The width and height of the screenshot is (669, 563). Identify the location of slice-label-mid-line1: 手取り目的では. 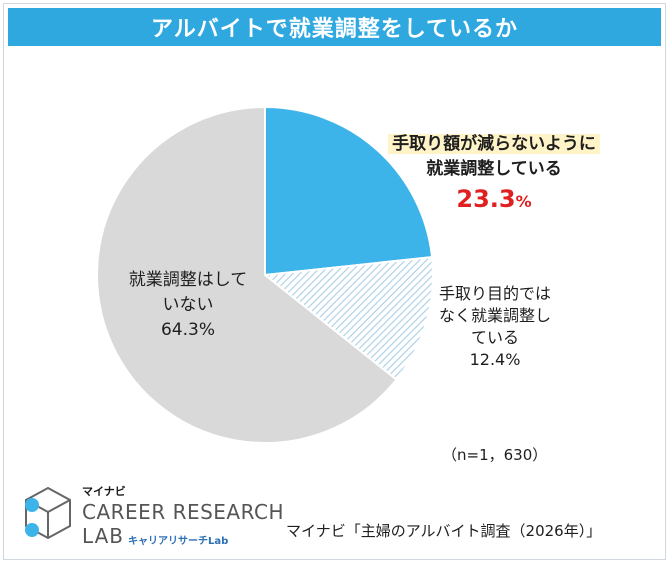
(494, 293).